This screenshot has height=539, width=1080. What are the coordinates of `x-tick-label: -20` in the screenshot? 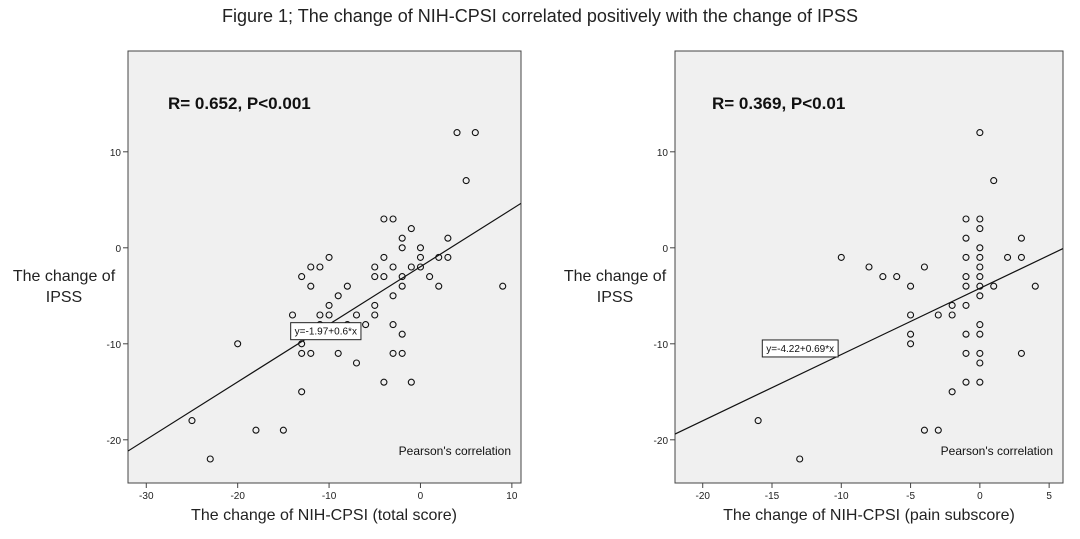 It's located at (237, 496).